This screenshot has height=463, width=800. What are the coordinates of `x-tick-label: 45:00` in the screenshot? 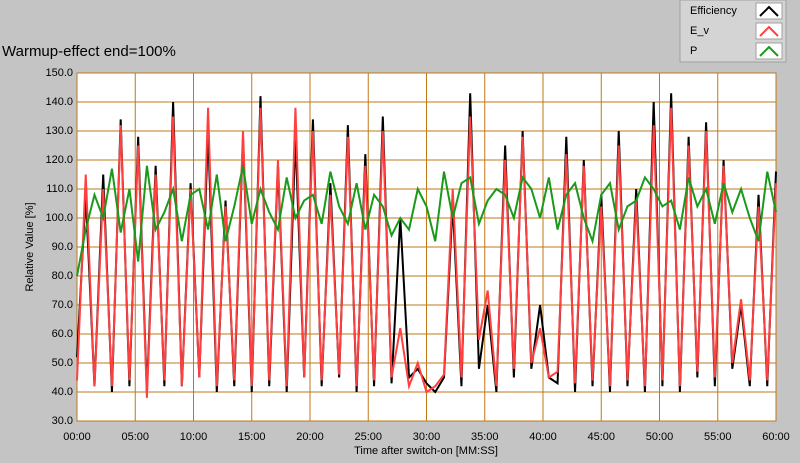 It's located at (601, 437).